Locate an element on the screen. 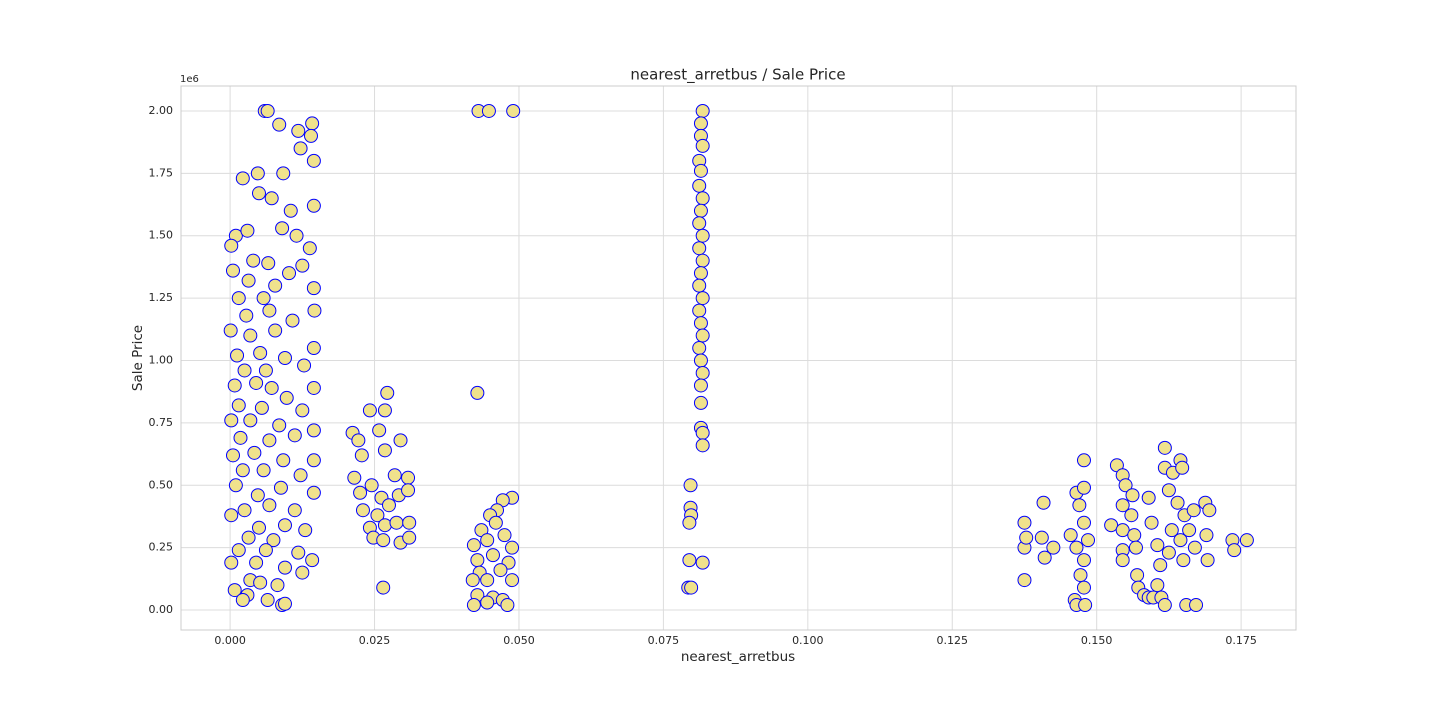  x-tick-label: 0.175 is located at coordinates (1241, 640).